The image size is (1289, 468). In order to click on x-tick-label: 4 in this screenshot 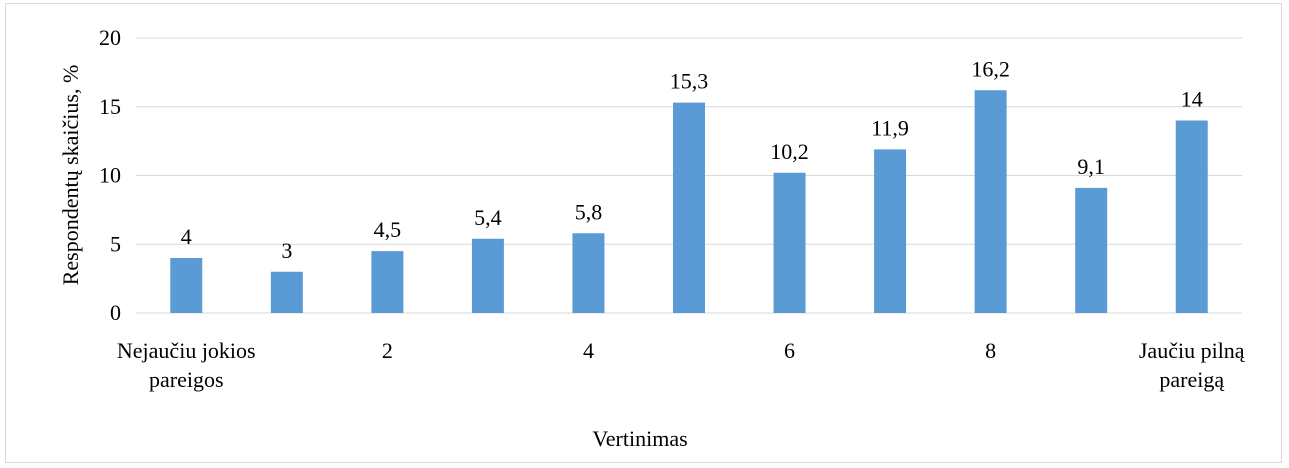, I will do `click(588, 350)`.